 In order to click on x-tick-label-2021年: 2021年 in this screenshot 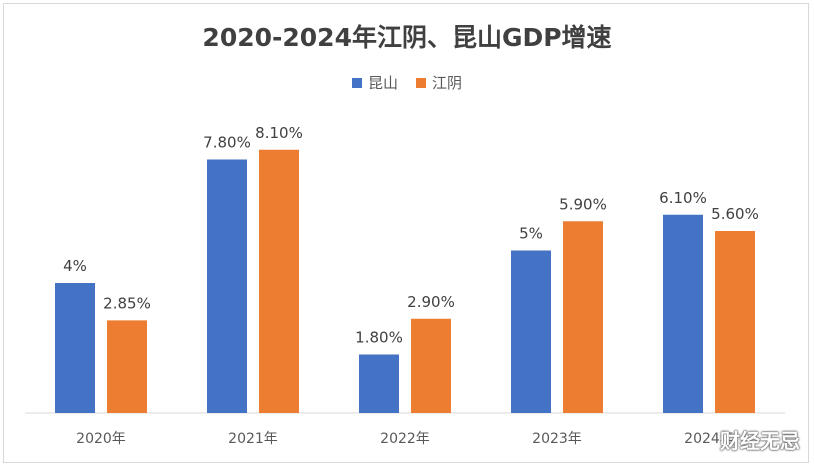, I will do `click(253, 439)`.